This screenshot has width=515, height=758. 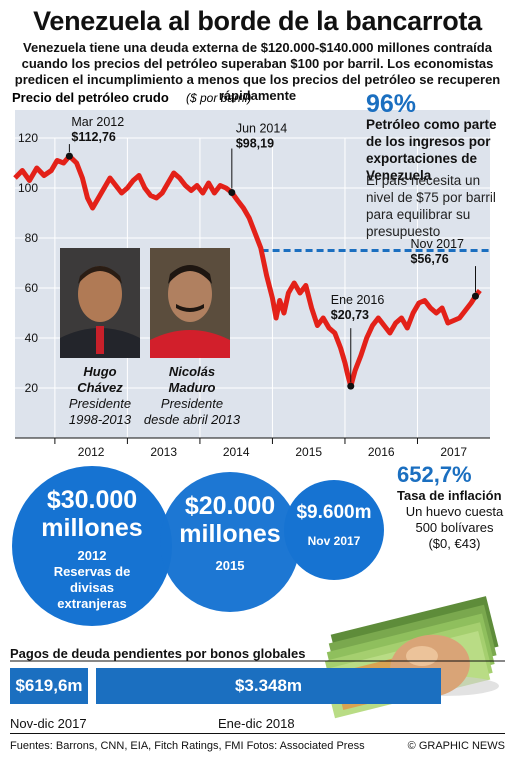 I want to click on reserves-2015-circle: $20.000 millones 2015, so click(x=230, y=542).